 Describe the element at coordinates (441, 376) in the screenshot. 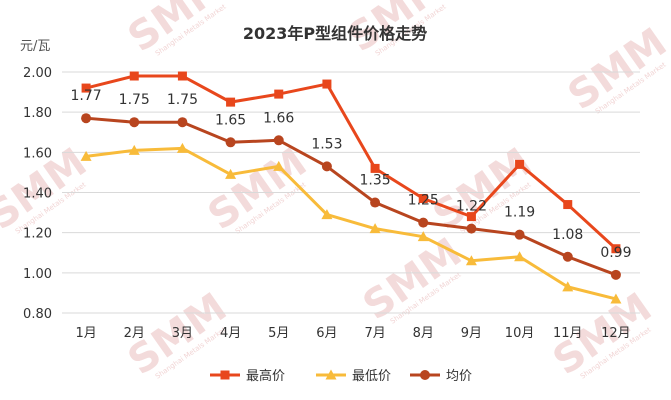

I see `legend-item-2: 均价` at that location.